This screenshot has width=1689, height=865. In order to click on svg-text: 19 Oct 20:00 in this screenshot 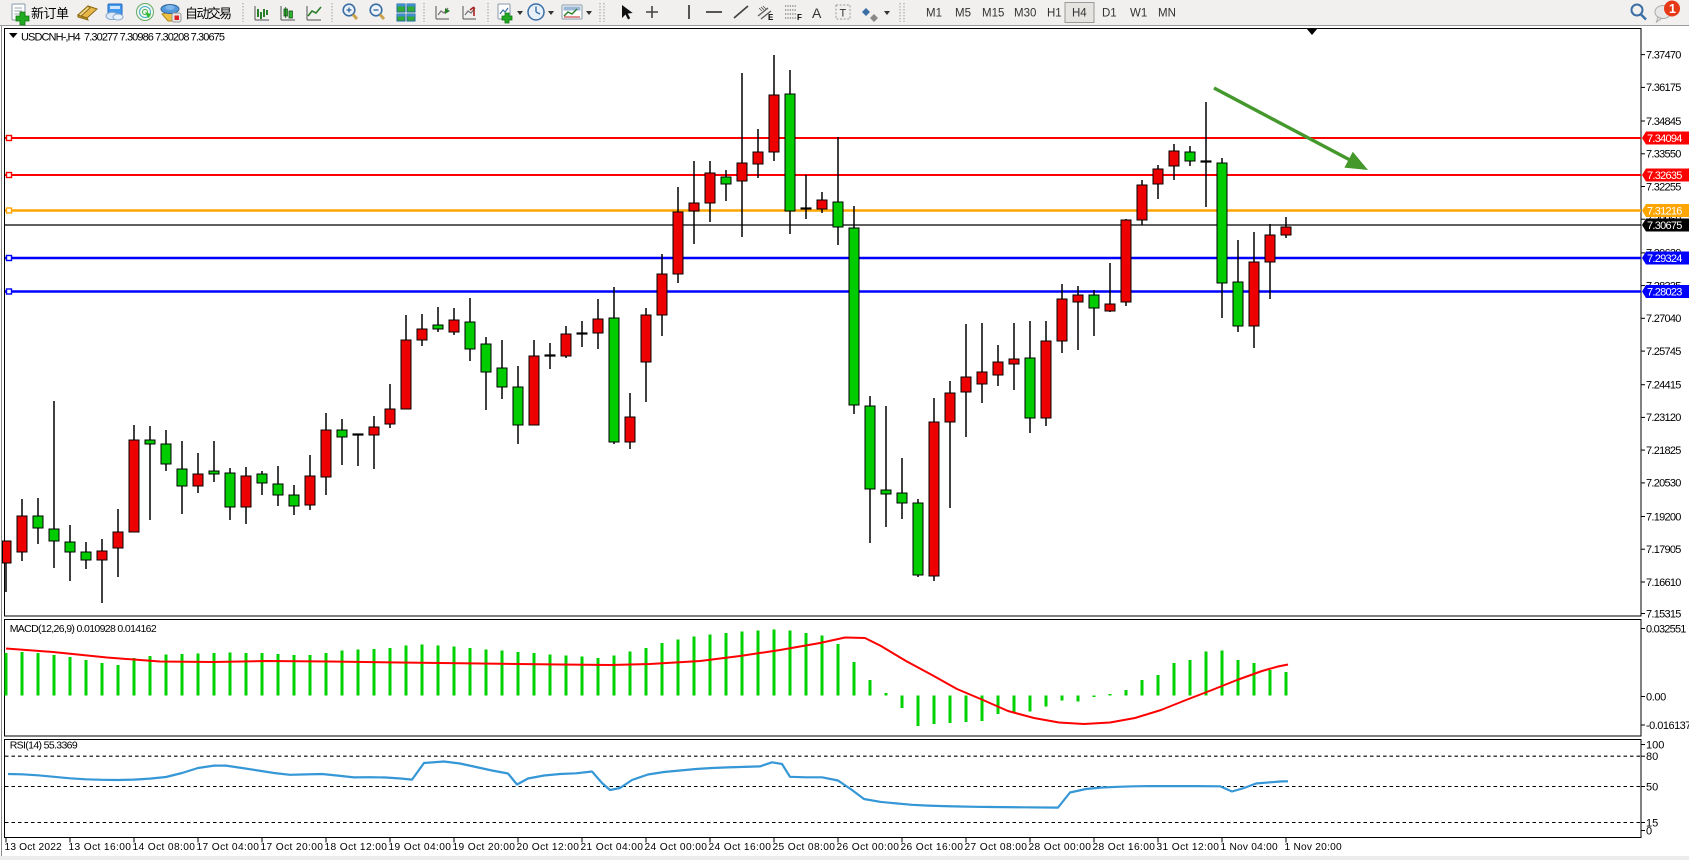, I will do `click(484, 847)`.